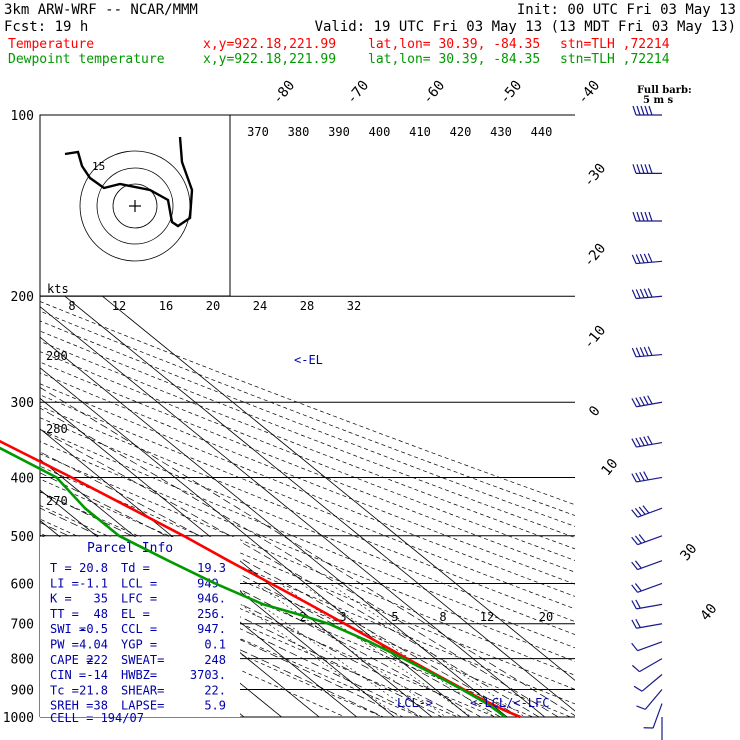 Image resolution: width=740 pixels, height=740 pixels. Describe the element at coordinates (595, 256) in the screenshot. I see `isotherm-label: -20` at that location.